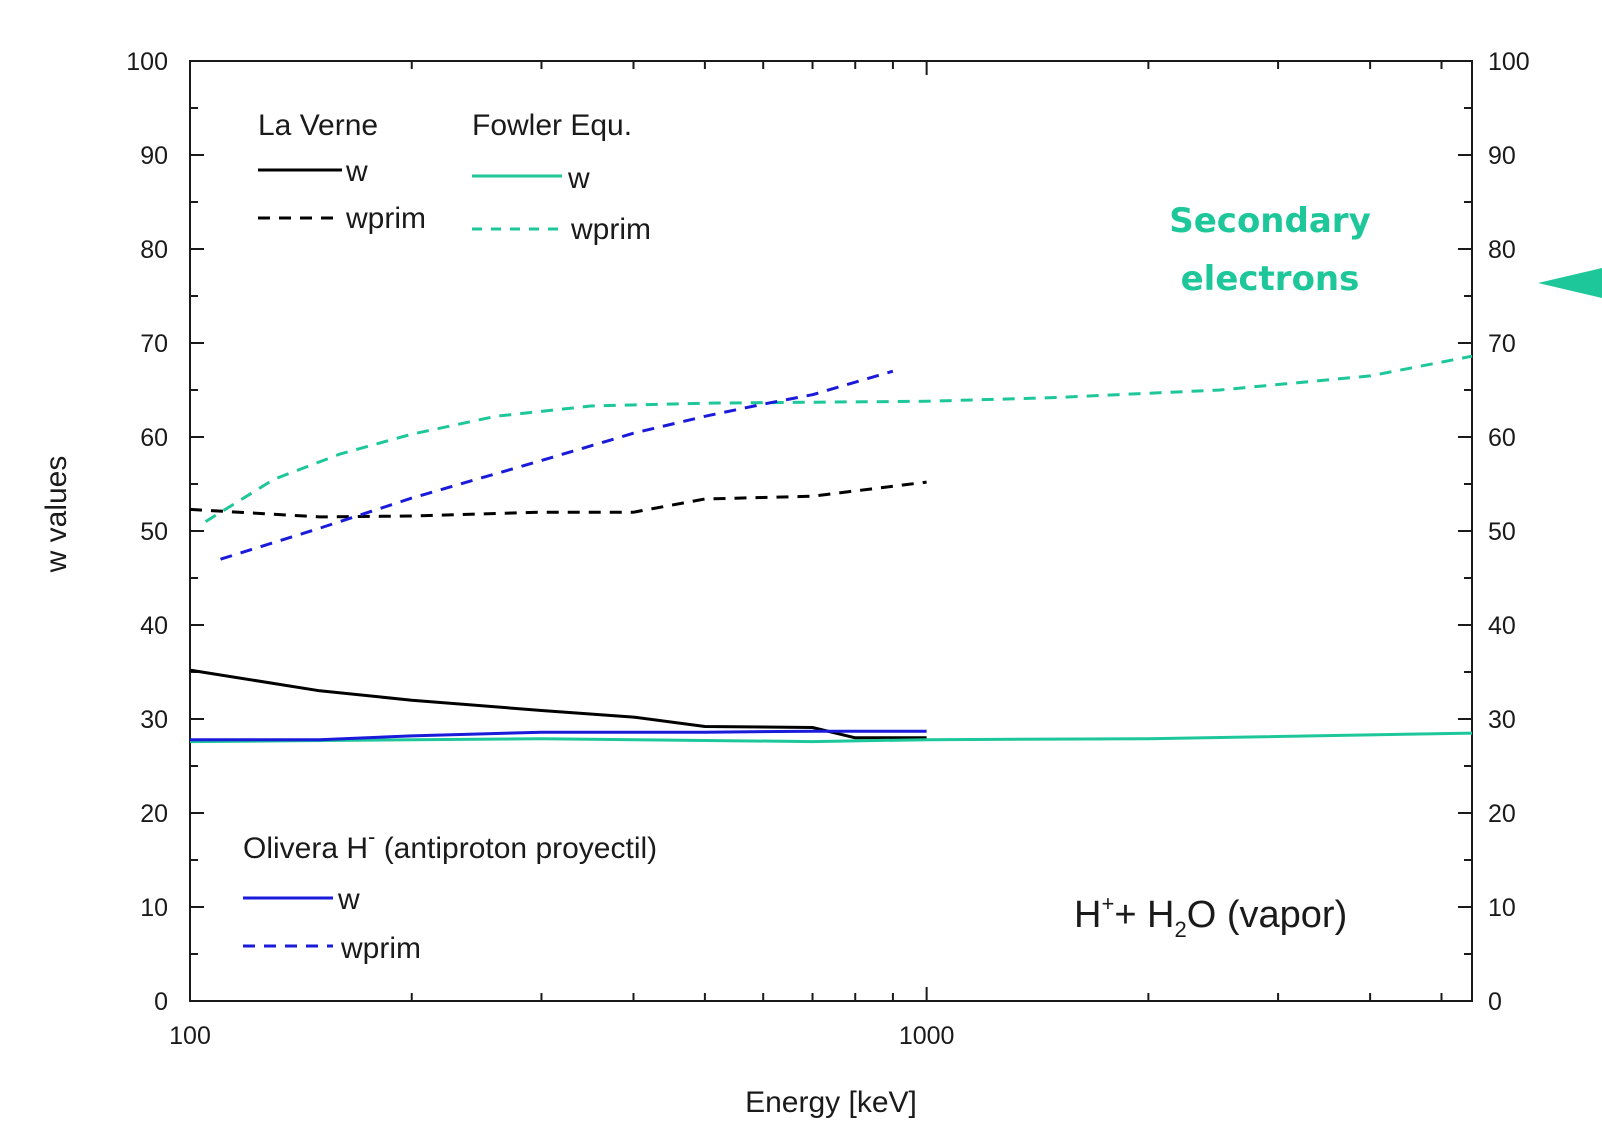 This screenshot has height=1145, width=1602. I want to click on y-tick-label-left: 0, so click(161, 1002).